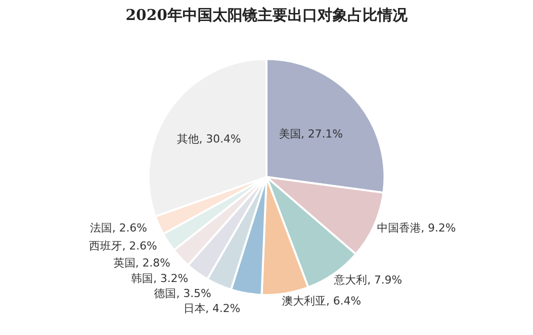  Describe the element at coordinates (159, 279) in the screenshot. I see `slice-label: 韩国, 3.2%` at that location.